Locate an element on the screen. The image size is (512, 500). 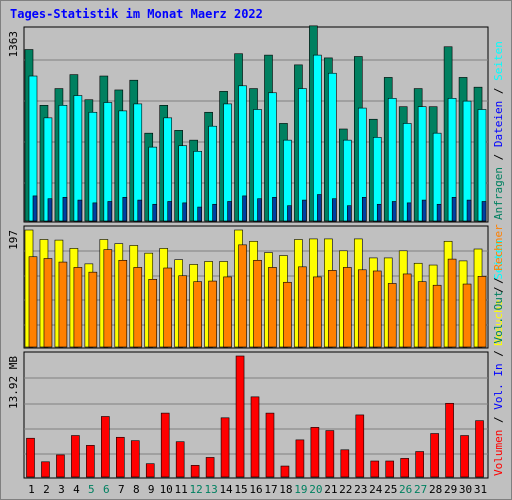
panel-2-legend: Besuche / Seiten is located at coordinates (498, 293).